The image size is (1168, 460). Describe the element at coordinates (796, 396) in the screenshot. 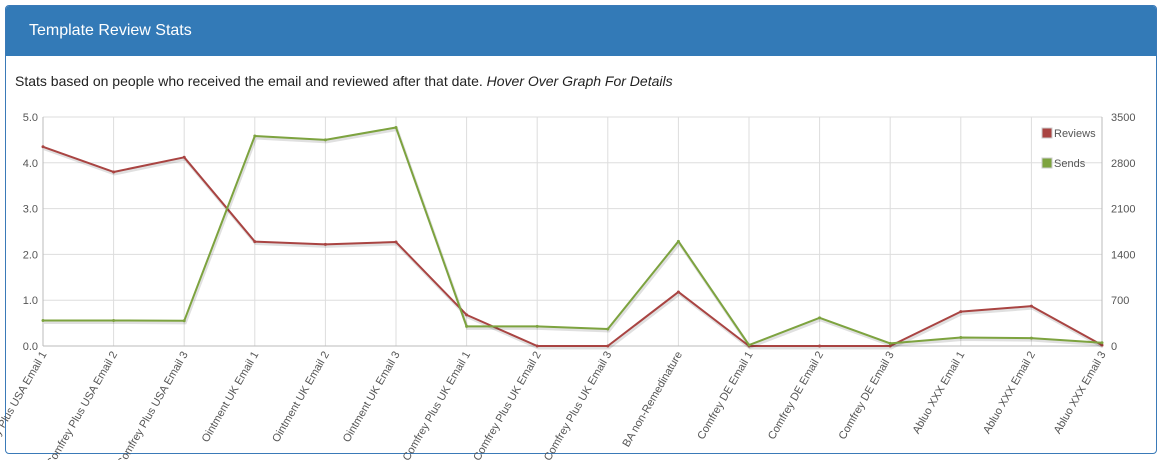

I see `x-tick-label: Comfrey DE Email 2` at that location.